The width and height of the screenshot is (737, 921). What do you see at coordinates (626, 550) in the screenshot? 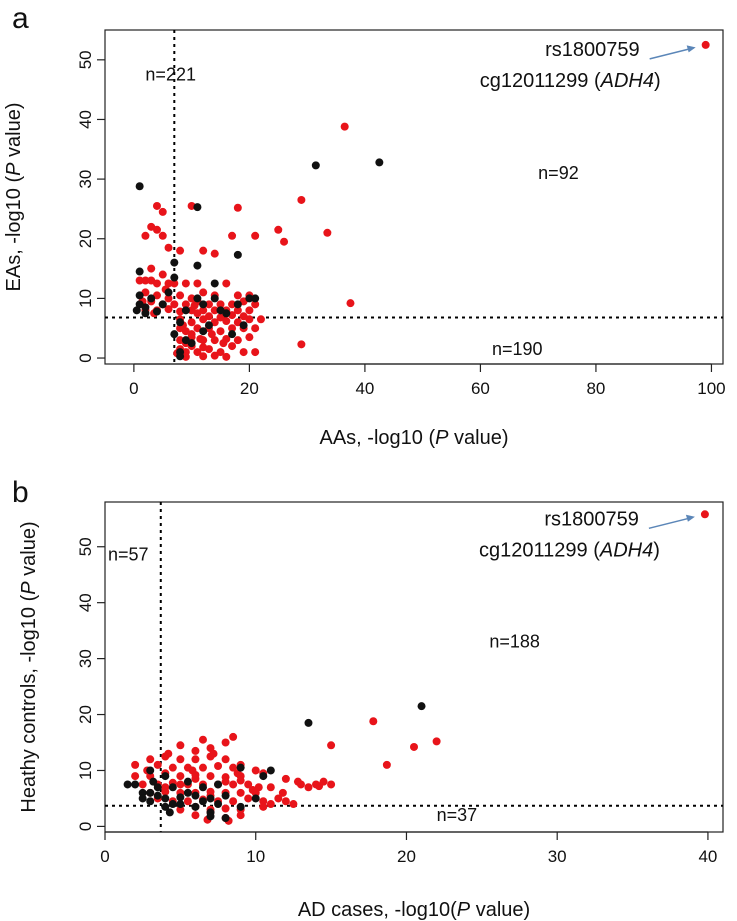
I see `highlight-gene: ADH4` at bounding box center [626, 550].